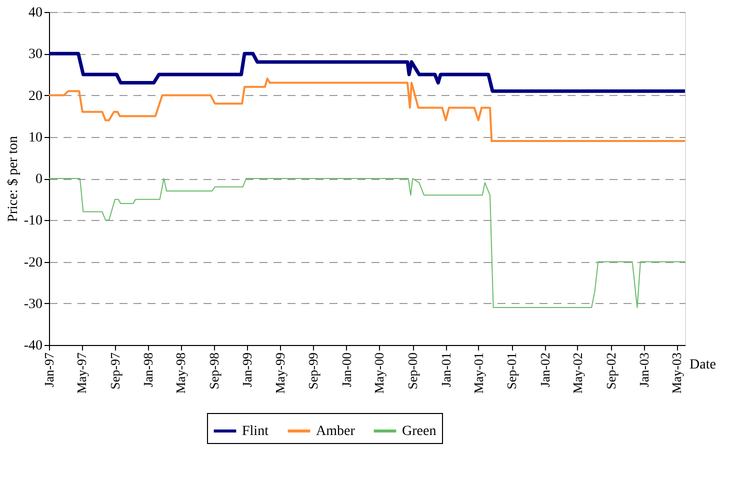  What do you see at coordinates (446, 370) in the screenshot?
I see `x-tick-label: Jan-01` at bounding box center [446, 370].